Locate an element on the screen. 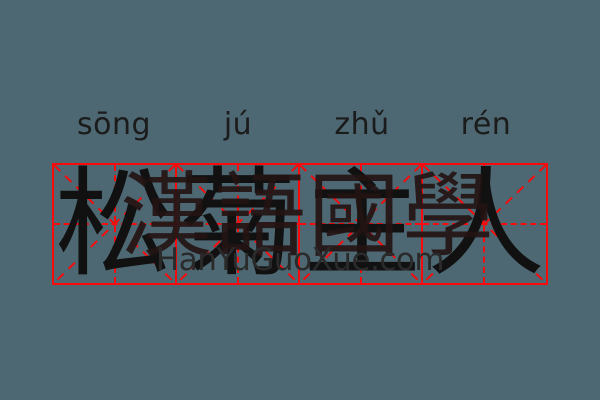 Image resolution: width=600 pixels, height=400 pixels. pinyin-row: sōng jú zhǔ rén is located at coordinates (300, 125).